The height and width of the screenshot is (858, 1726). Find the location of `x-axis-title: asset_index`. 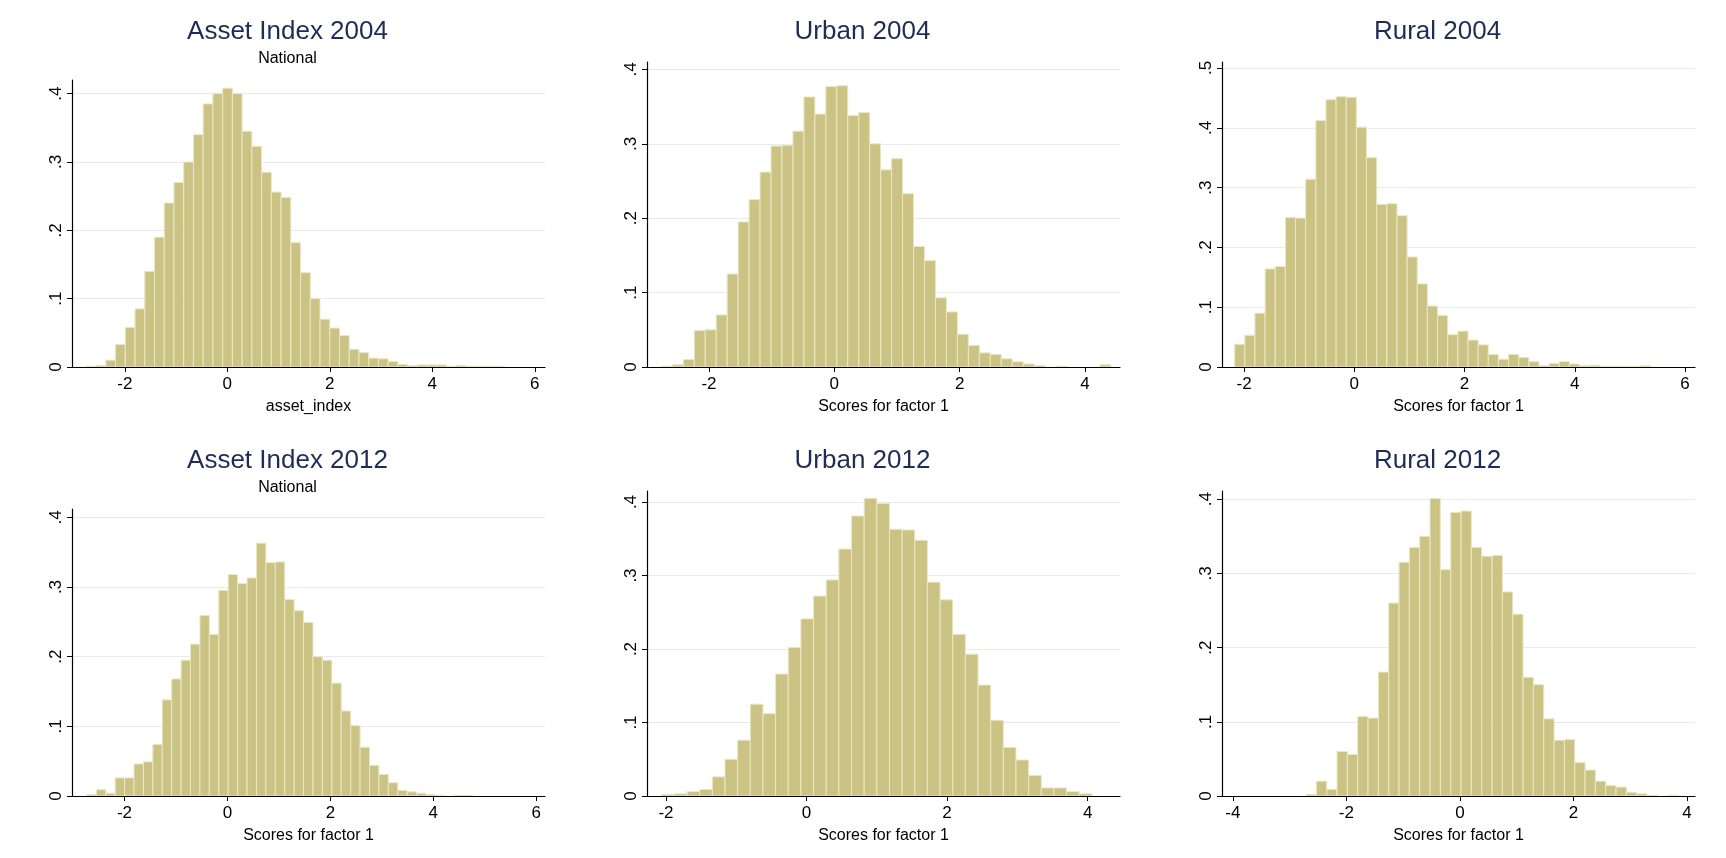

x-axis-title: asset_index is located at coordinates (308, 405).